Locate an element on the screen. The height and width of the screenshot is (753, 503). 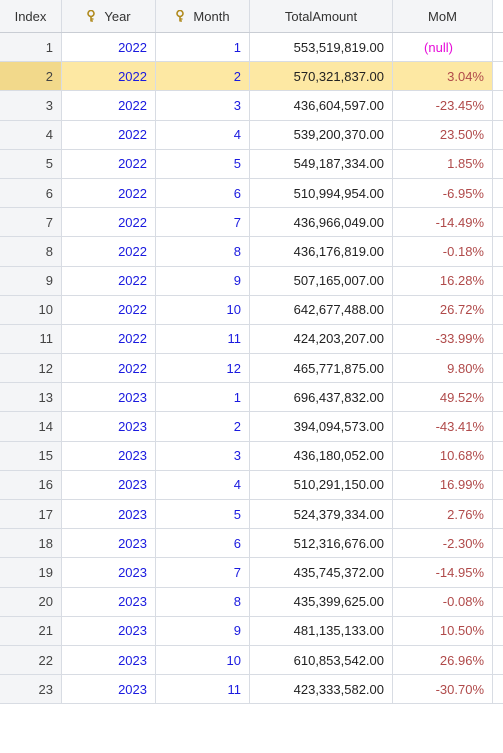
table-row: 12 2022 12 465,771,875.00 9.80% is located at coordinates (251, 369).